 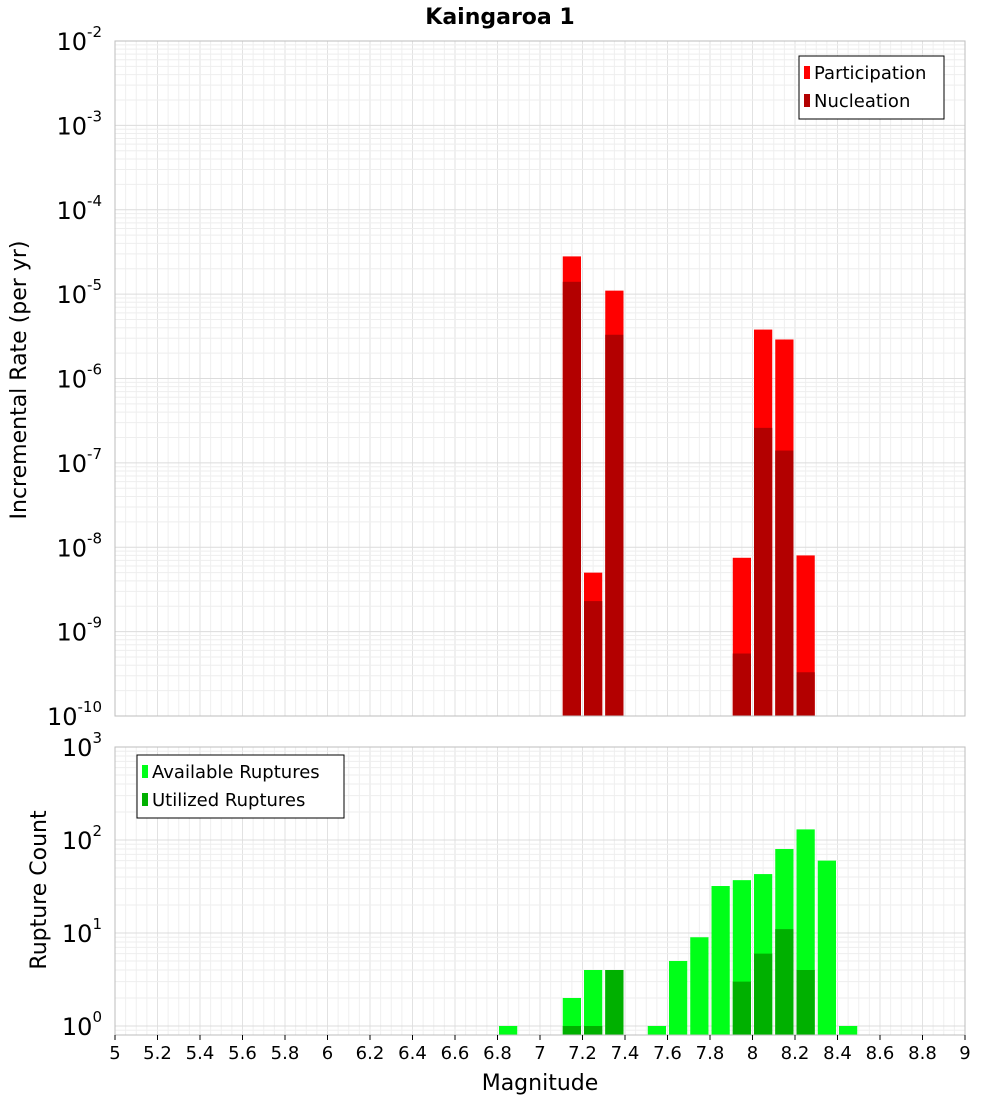 What do you see at coordinates (625, 1053) in the screenshot?
I see `x-tick-label: 7.4` at bounding box center [625, 1053].